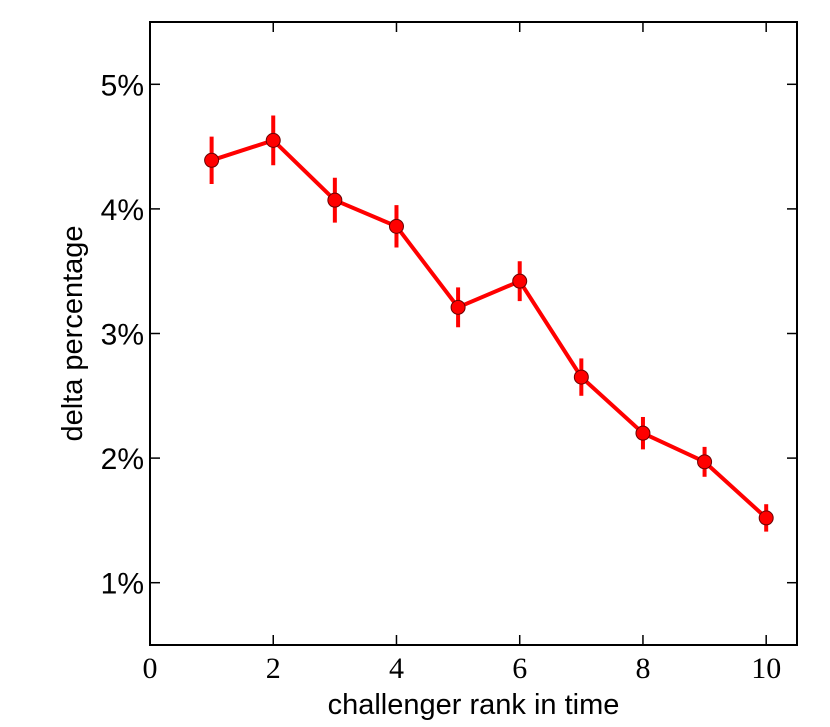 The image size is (830, 727). I want to click on y-tick-label: 1%, so click(122, 584).